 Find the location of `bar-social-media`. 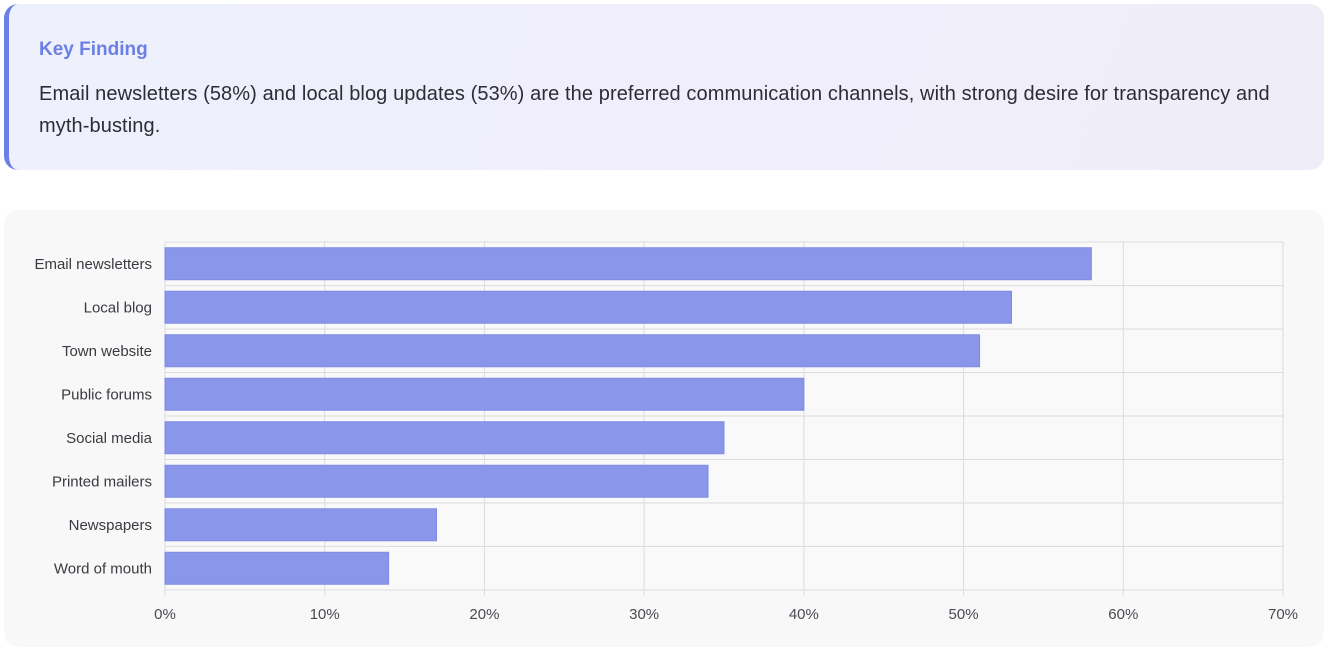

bar-social-media is located at coordinates (444, 438).